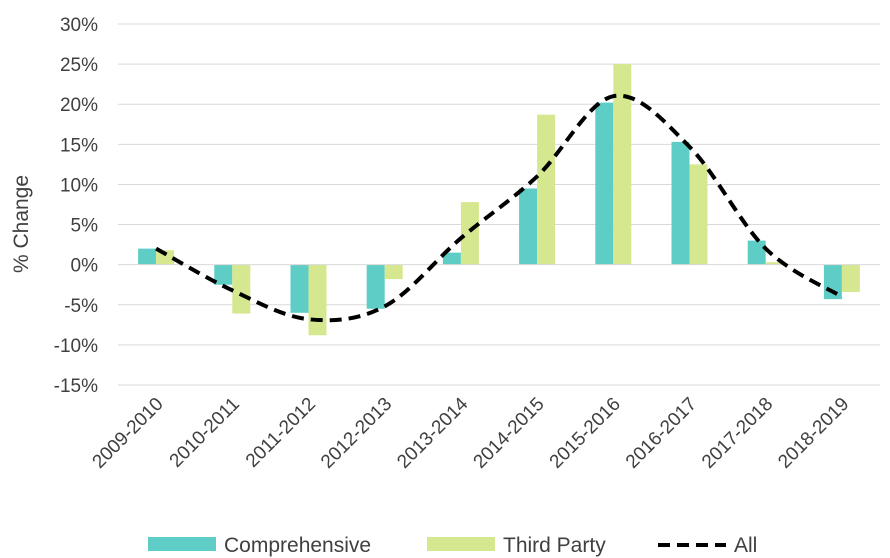 The height and width of the screenshot is (558, 890). Describe the element at coordinates (297, 545) in the screenshot. I see `legend-label-comprehensive: Comprehensive` at that location.